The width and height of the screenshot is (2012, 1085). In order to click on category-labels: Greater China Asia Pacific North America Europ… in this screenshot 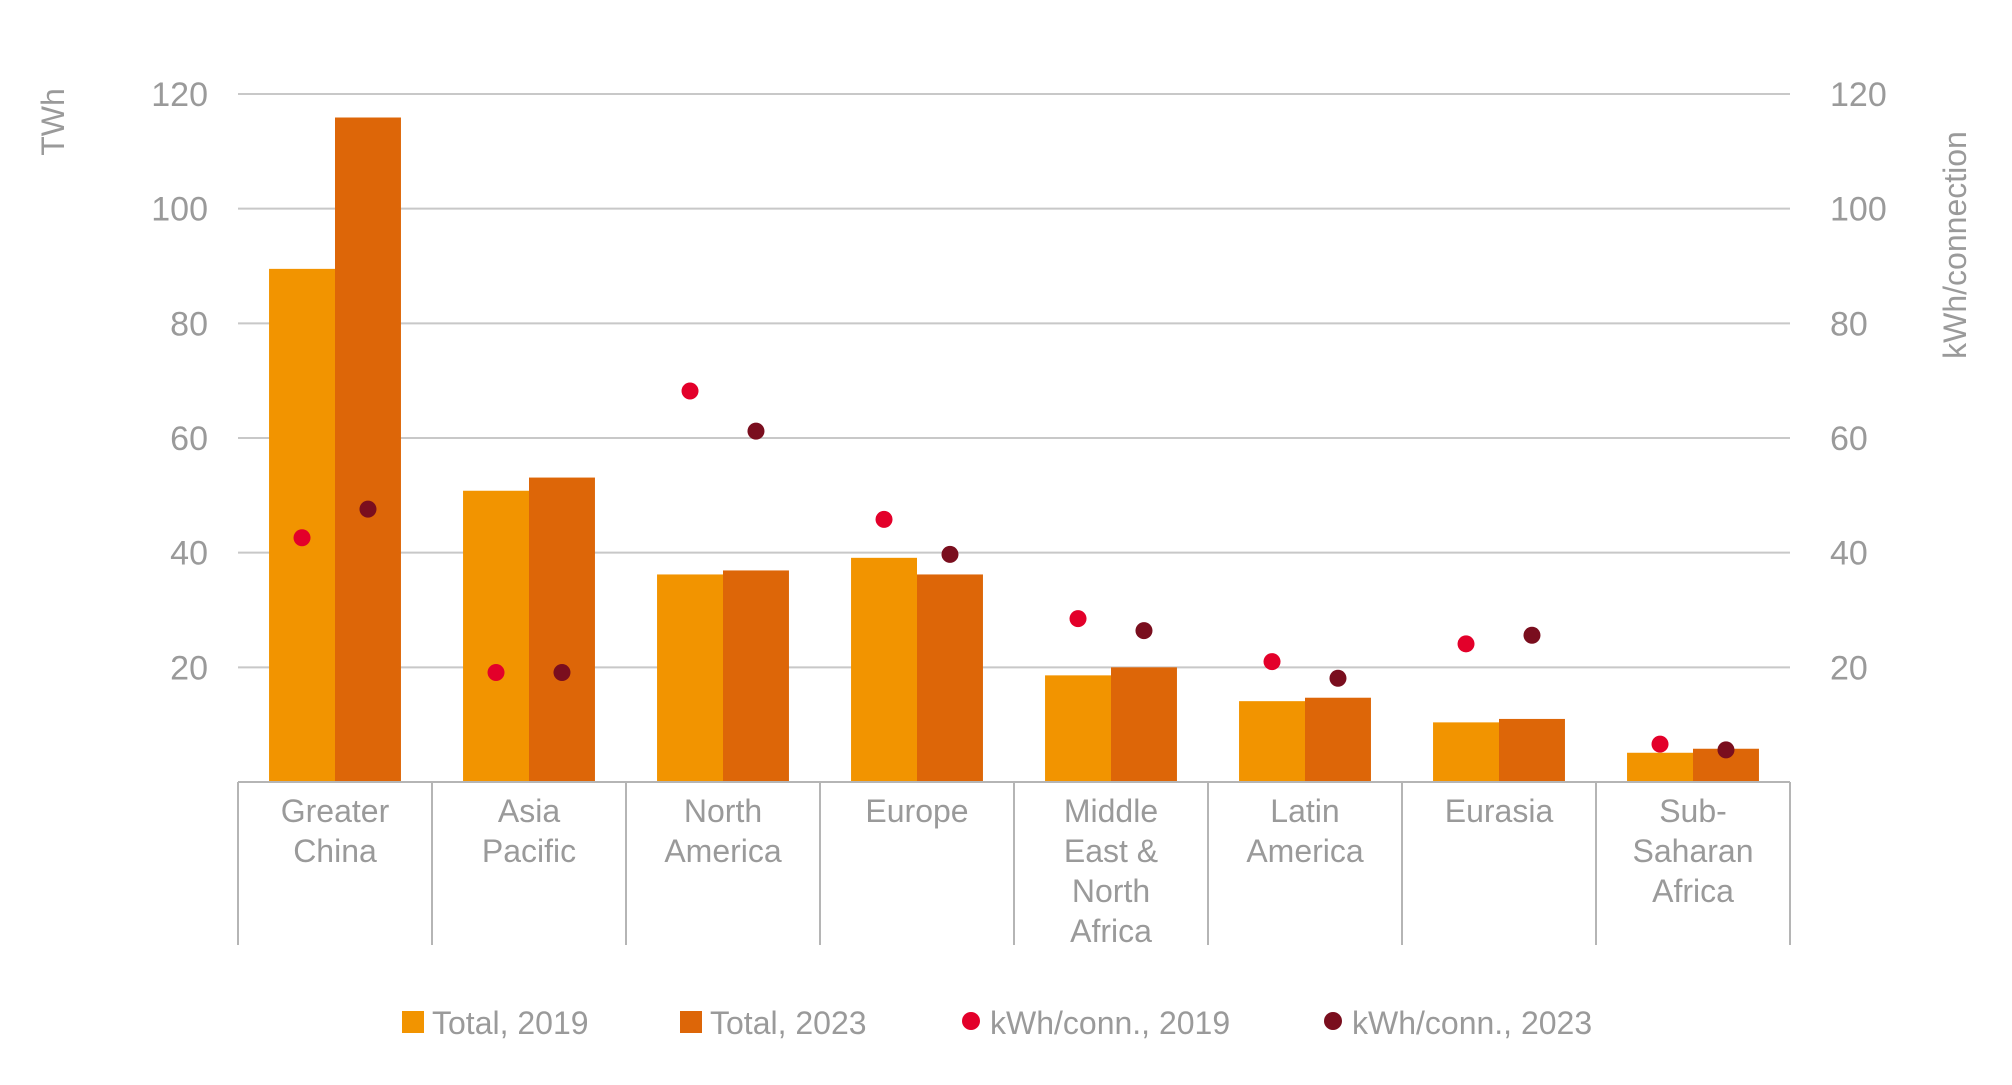, I will do `click(1017, 871)`.